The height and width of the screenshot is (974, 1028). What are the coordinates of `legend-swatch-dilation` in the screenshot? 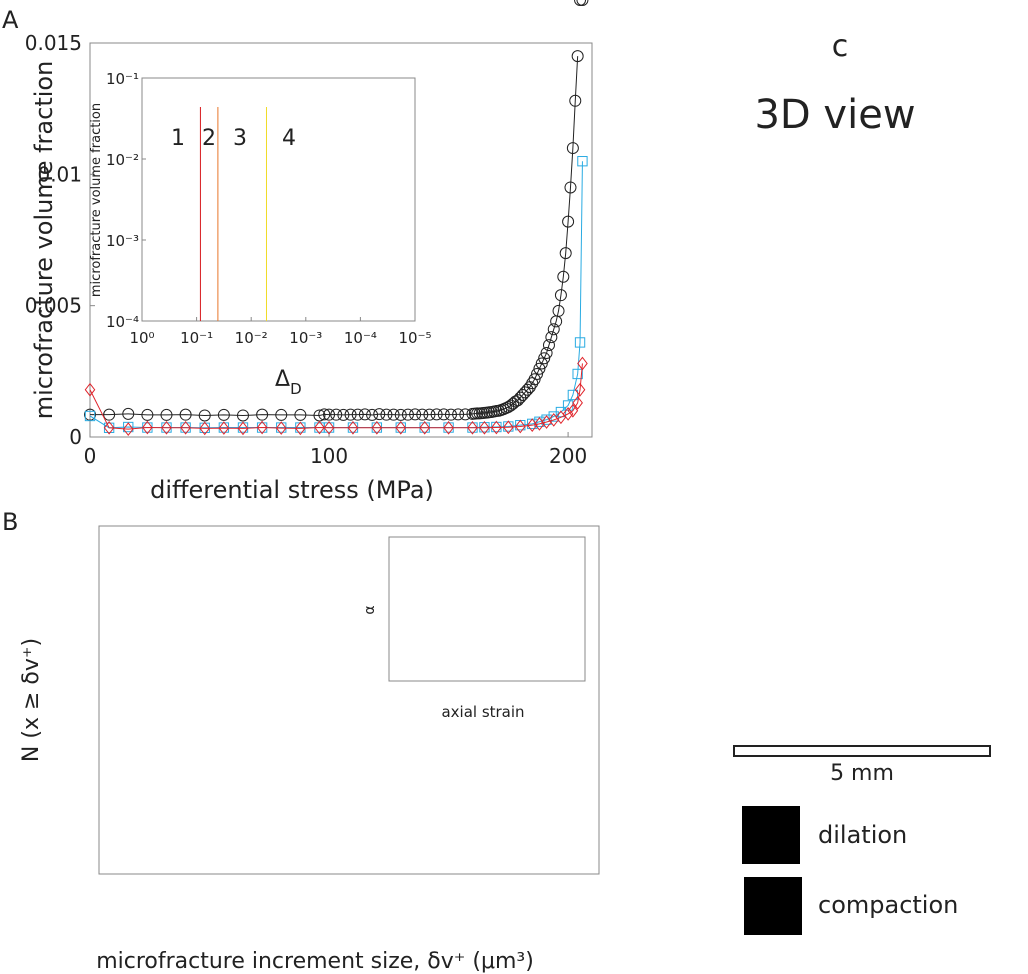 It's located at (771, 835).